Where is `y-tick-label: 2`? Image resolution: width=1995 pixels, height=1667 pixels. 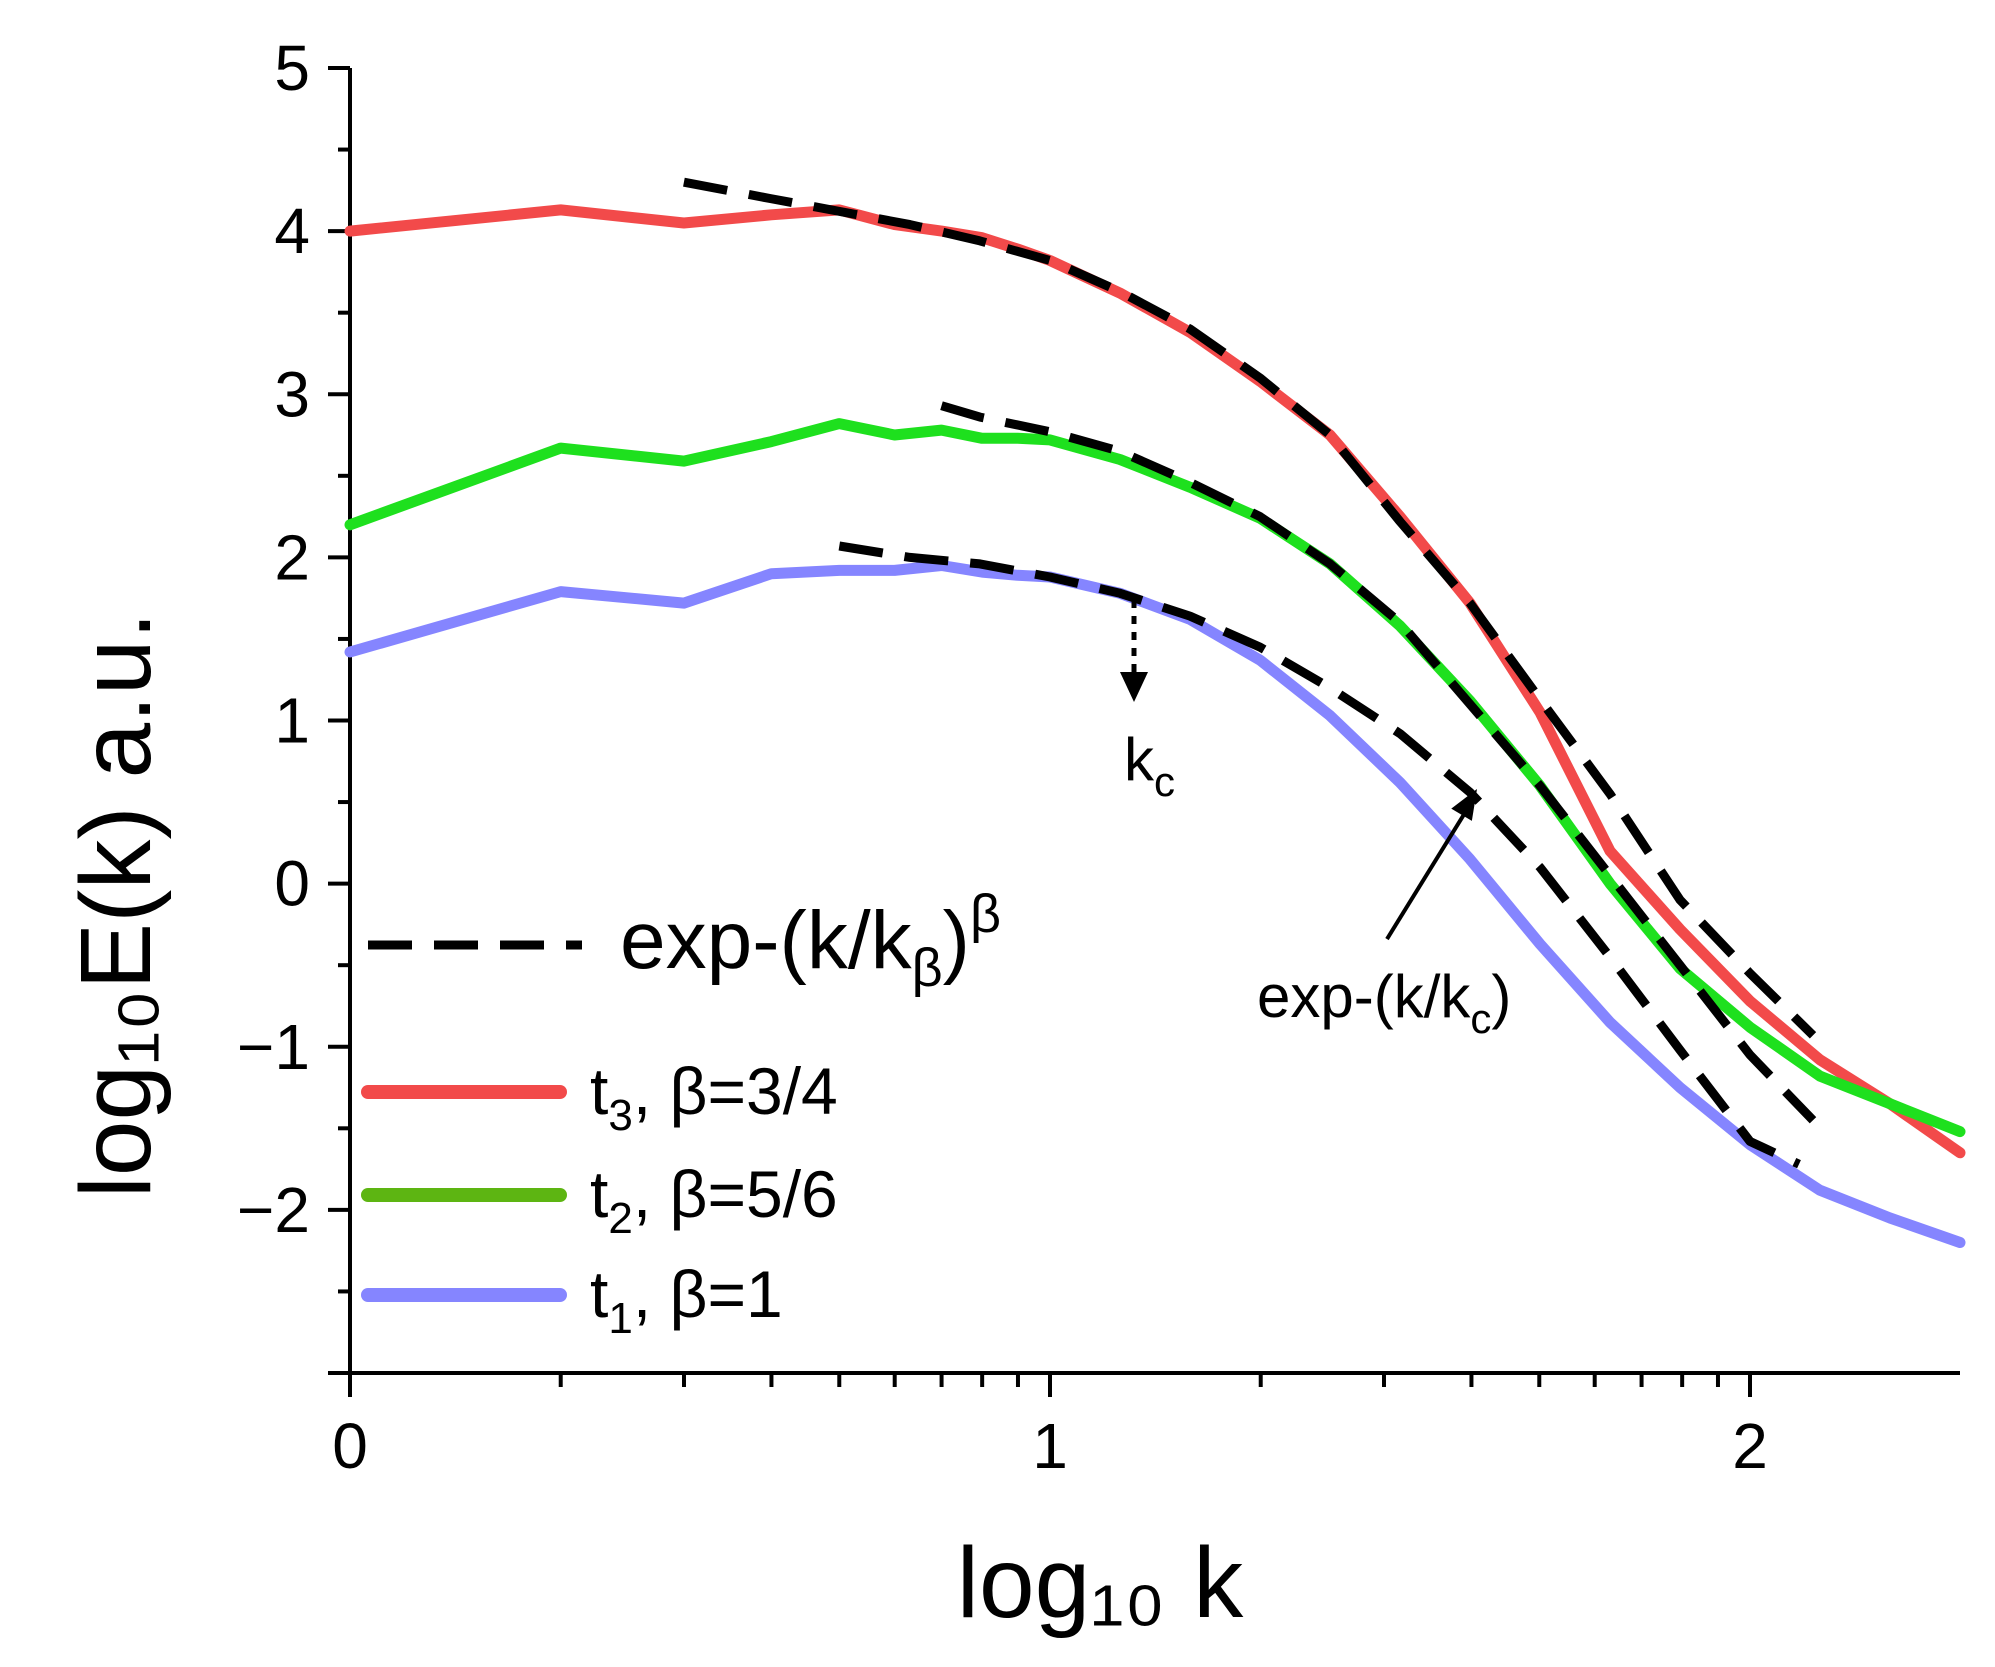 y-tick-label: 2 is located at coordinates (292, 557).